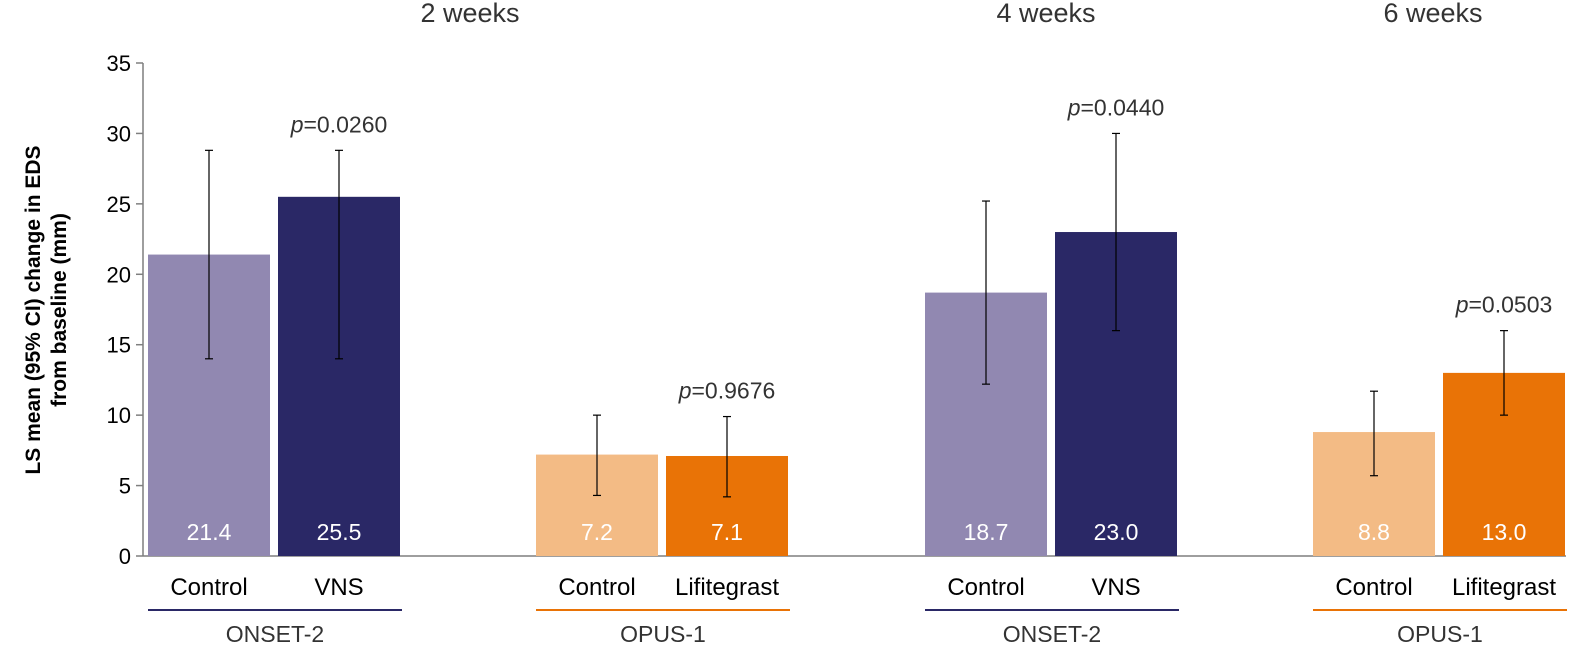 The image size is (1579, 651). Describe the element at coordinates (986, 532) in the screenshot. I see `bar-value-label: 18.7` at that location.